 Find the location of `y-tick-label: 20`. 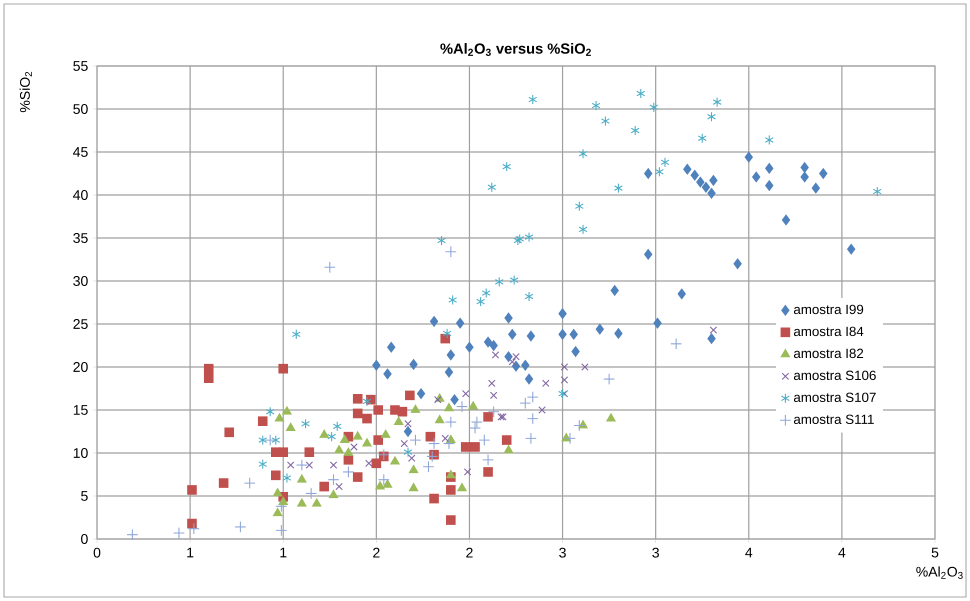

y-tick-label: 20 is located at coordinates (80, 367).